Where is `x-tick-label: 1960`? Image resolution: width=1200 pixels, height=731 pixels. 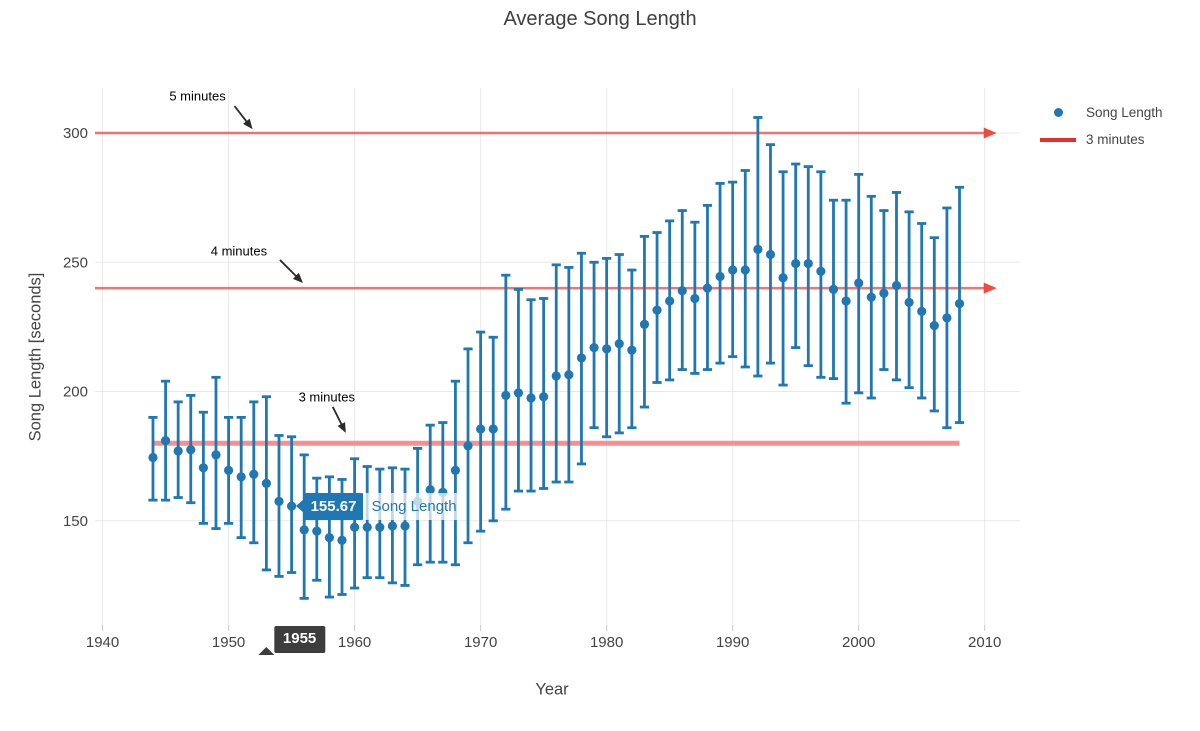 x-tick-label: 1960 is located at coordinates (354, 642).